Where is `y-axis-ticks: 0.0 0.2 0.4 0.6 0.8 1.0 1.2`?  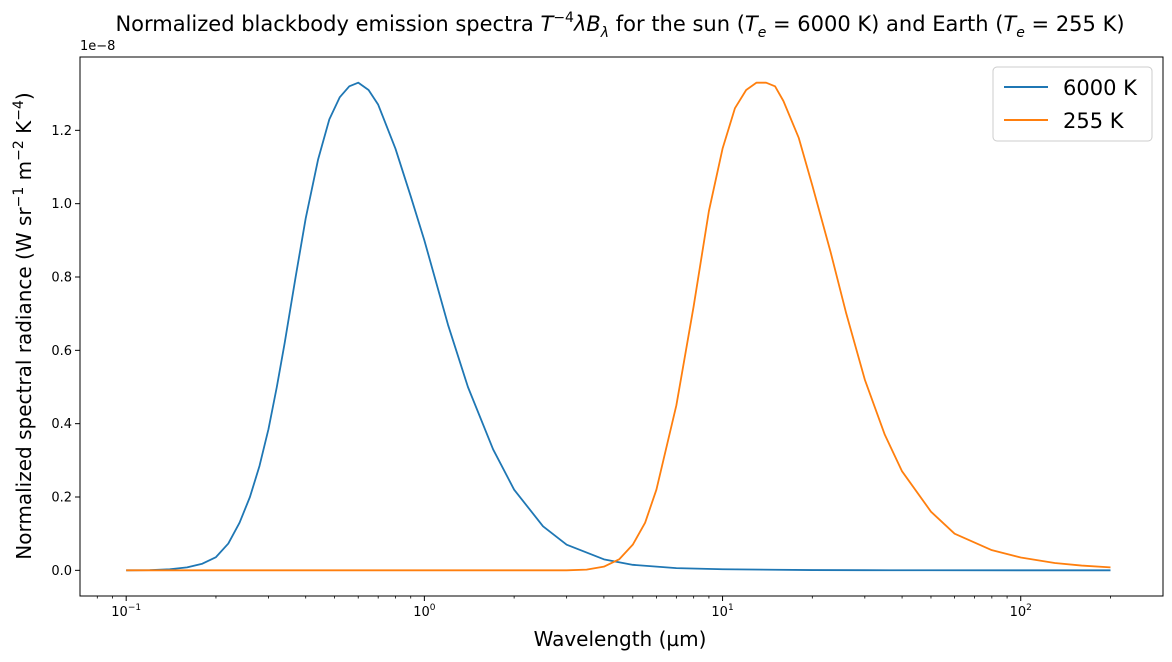
y-axis-ticks: 0.0 0.2 0.4 0.6 0.8 1.0 1.2 is located at coordinates (65, 351).